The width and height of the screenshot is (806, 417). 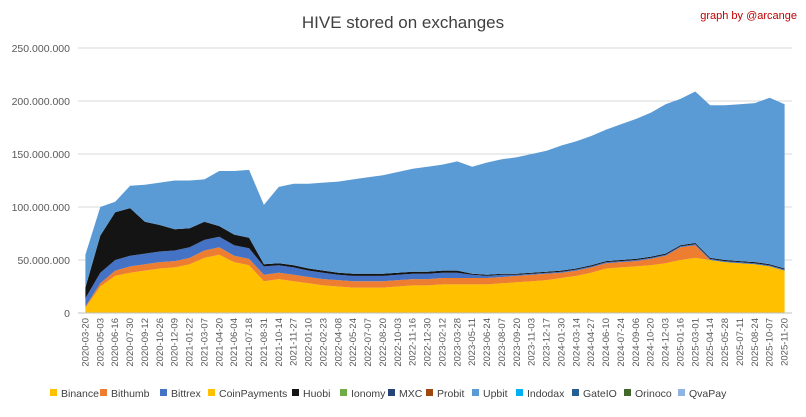 What do you see at coordinates (160, 342) in the screenshot?
I see `x-tick-label: 2020-10-26` at bounding box center [160, 342].